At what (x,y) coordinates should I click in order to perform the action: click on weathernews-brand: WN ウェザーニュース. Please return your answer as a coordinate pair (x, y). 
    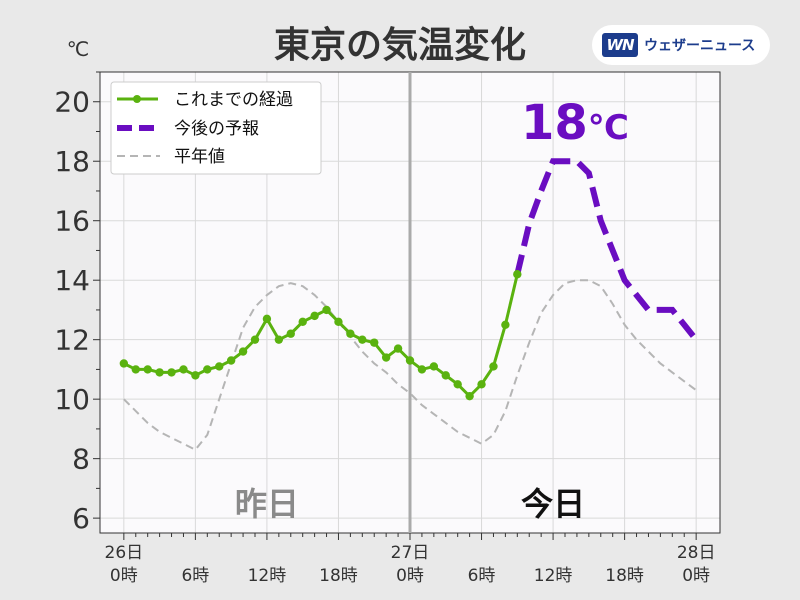
    Looking at the image, I should click on (681, 45).